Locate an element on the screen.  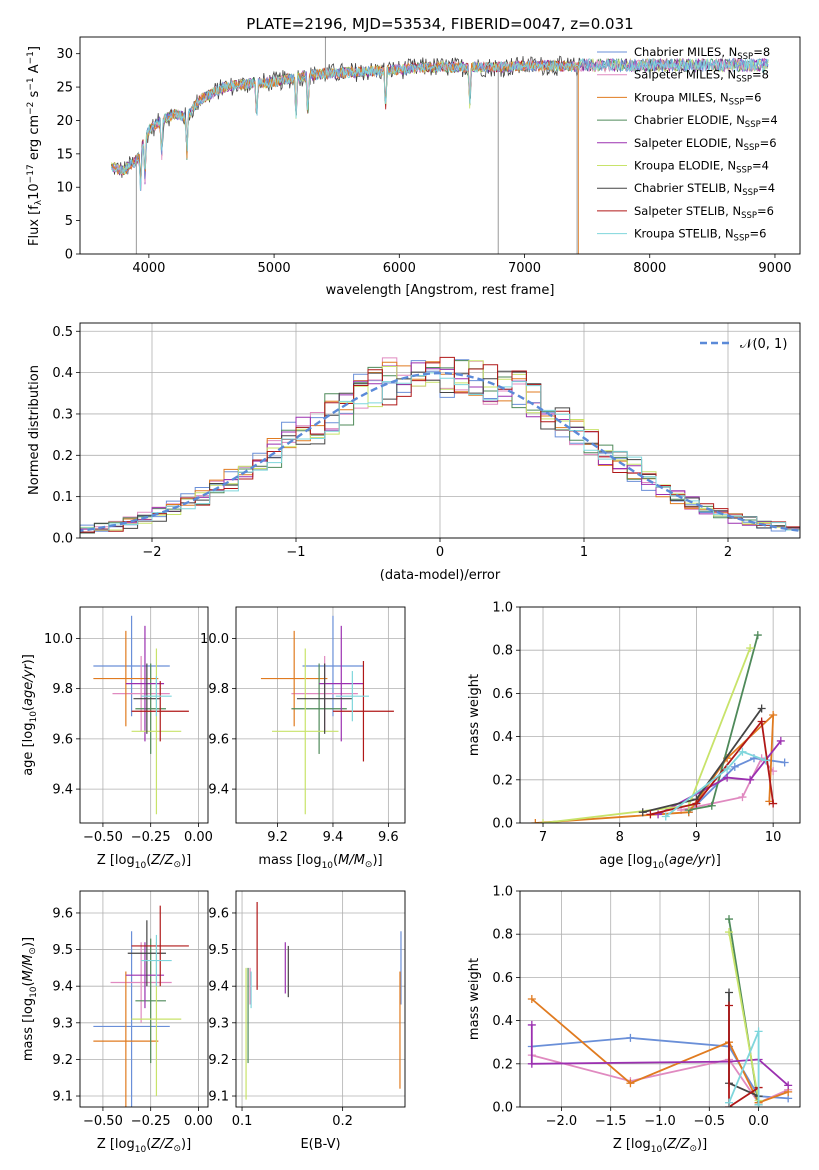
x-tick-label: −1 is located at coordinates (295, 552).